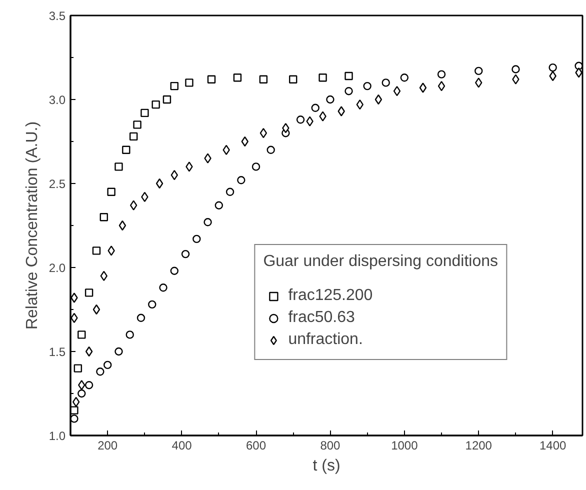  Describe the element at coordinates (325, 340) in the screenshot. I see `legend-label: unfraction.` at that location.